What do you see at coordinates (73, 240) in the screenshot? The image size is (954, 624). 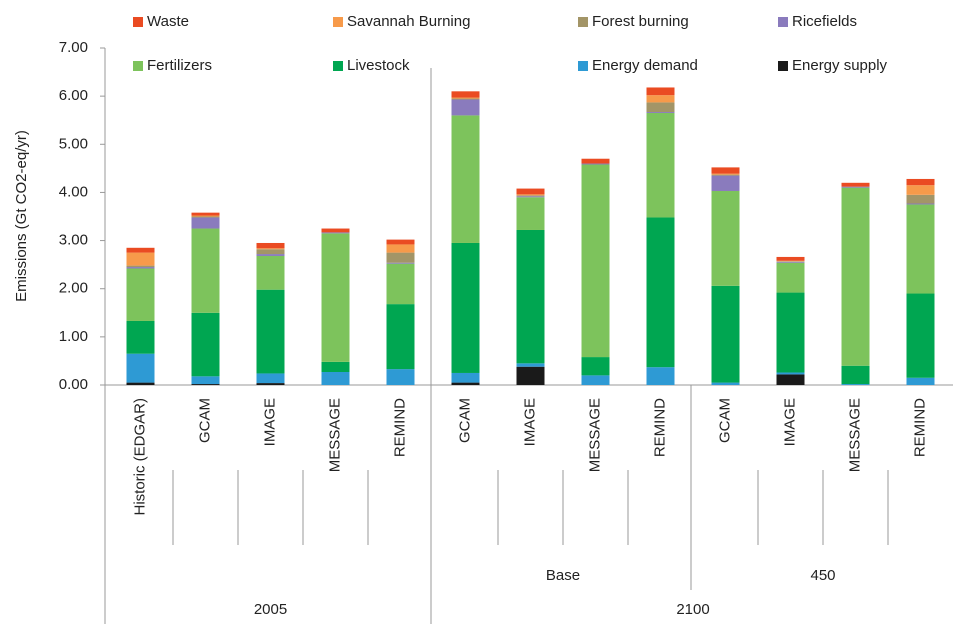 I see `y-tick-label: 3.00` at bounding box center [73, 240].